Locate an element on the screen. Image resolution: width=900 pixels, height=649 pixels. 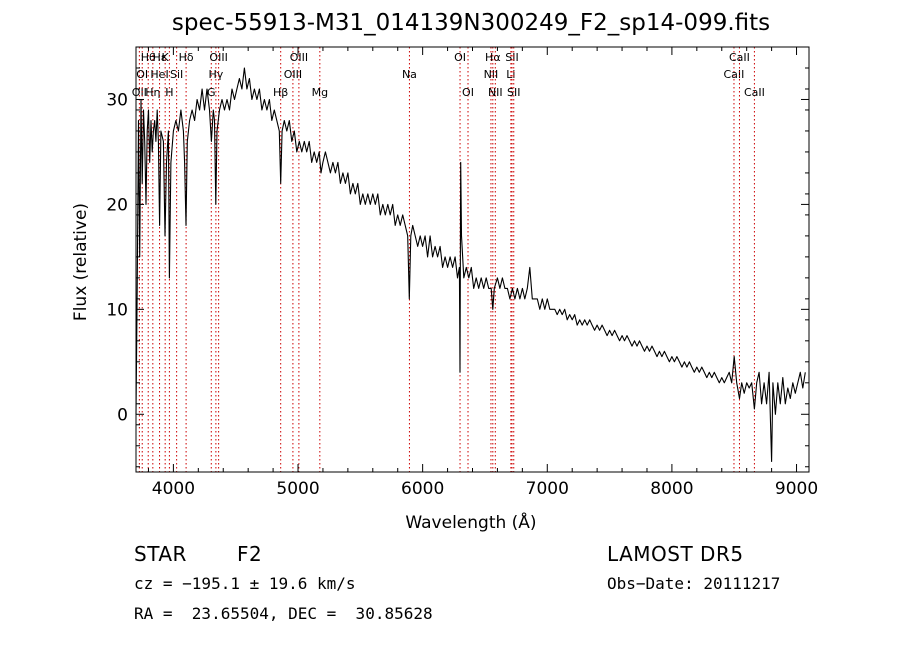
marker-label: Hθ is located at coordinates (148, 57).